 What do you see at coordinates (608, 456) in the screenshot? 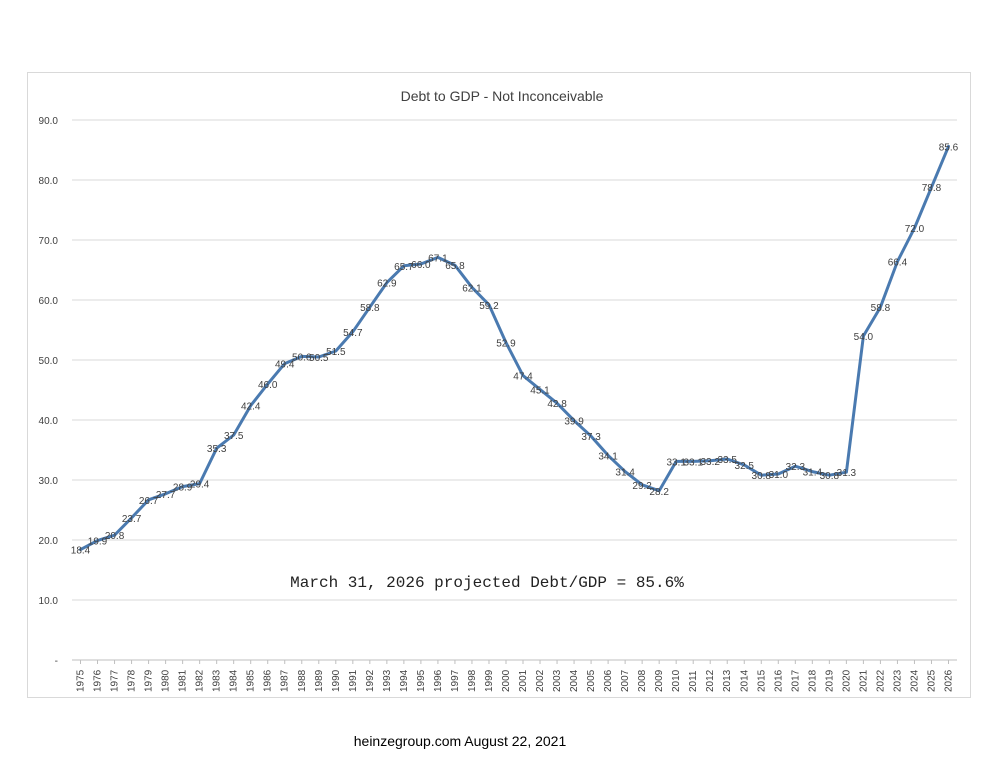
I see `data-label: 34.1` at bounding box center [608, 456].